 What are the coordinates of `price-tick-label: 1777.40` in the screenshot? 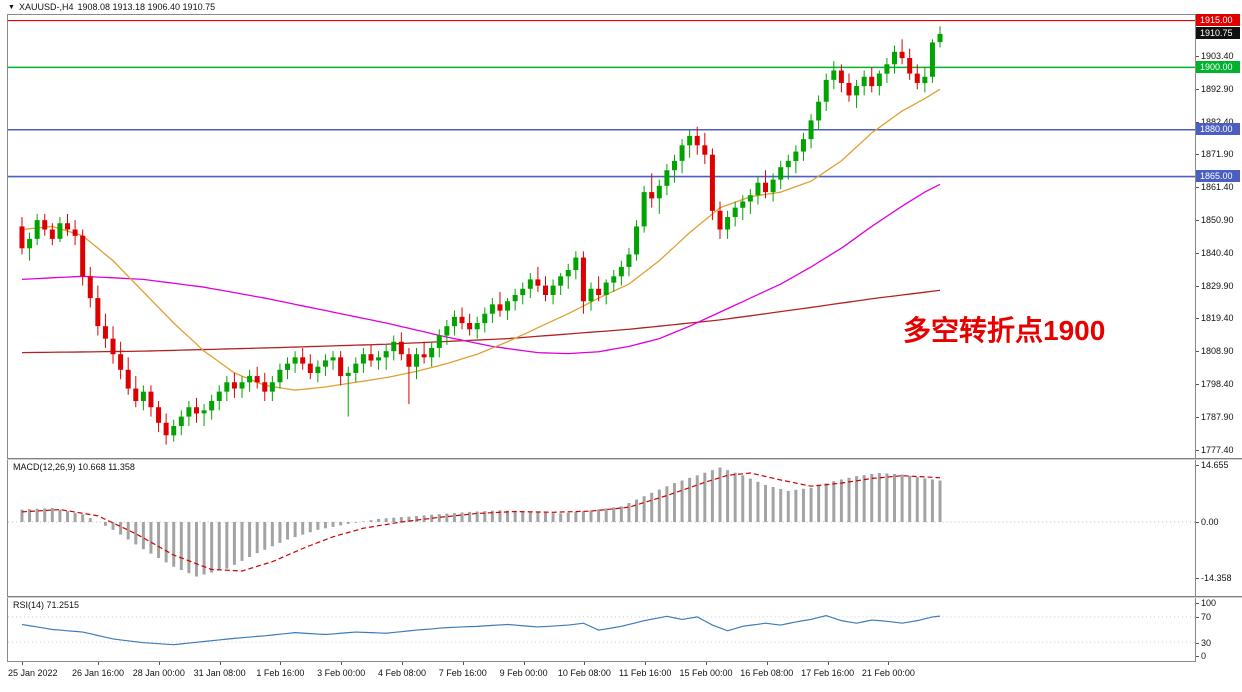 It's located at (1215, 449).